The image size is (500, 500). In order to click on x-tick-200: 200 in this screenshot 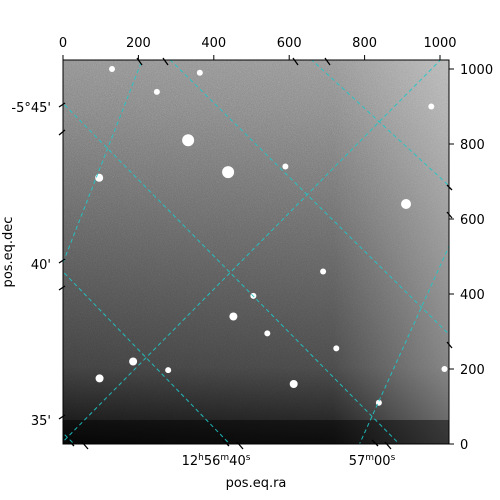, I will do `click(138, 48)`.